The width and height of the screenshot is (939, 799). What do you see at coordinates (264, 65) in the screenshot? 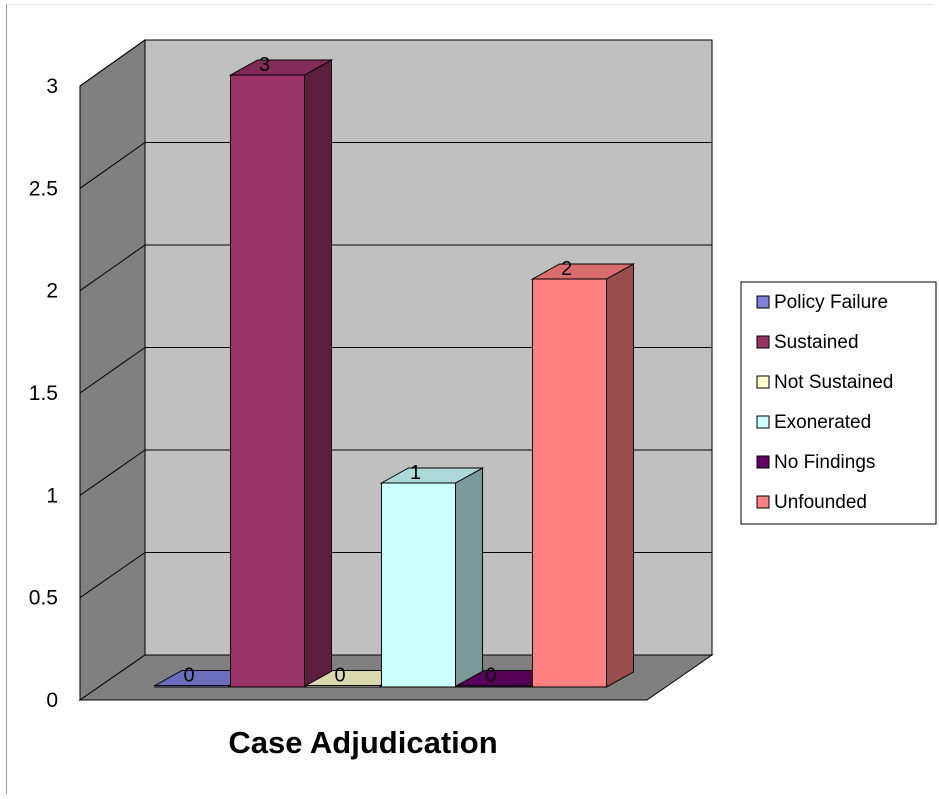
I see `data-label: 3` at bounding box center [264, 65].